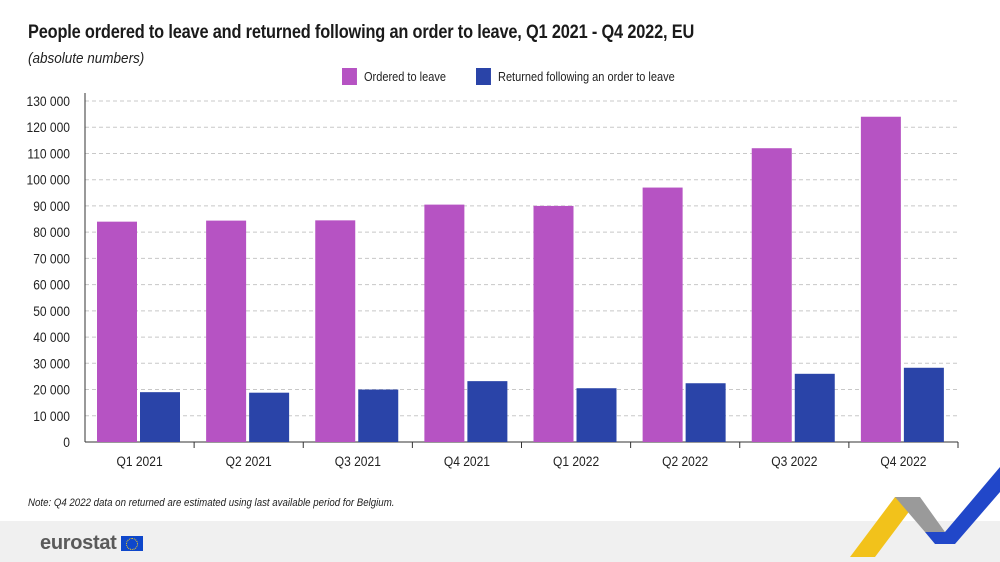  I want to click on eurostat-logo: eurostat, so click(91, 543).